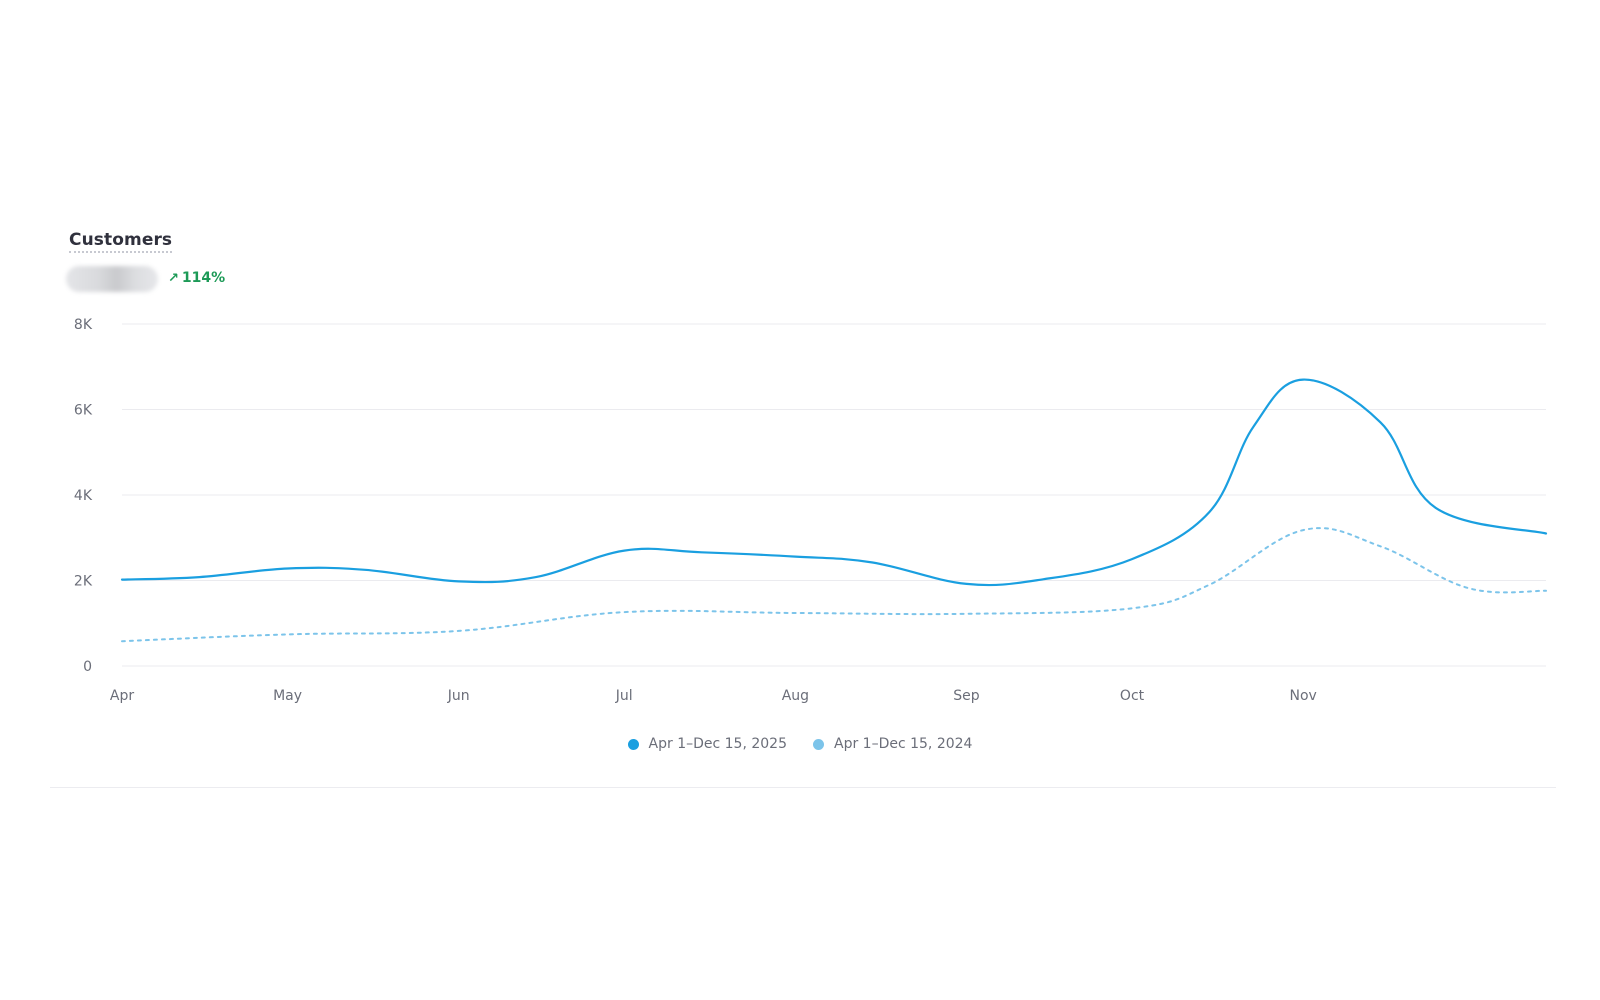  I want to click on x-tick-label: Jul, so click(624, 696).